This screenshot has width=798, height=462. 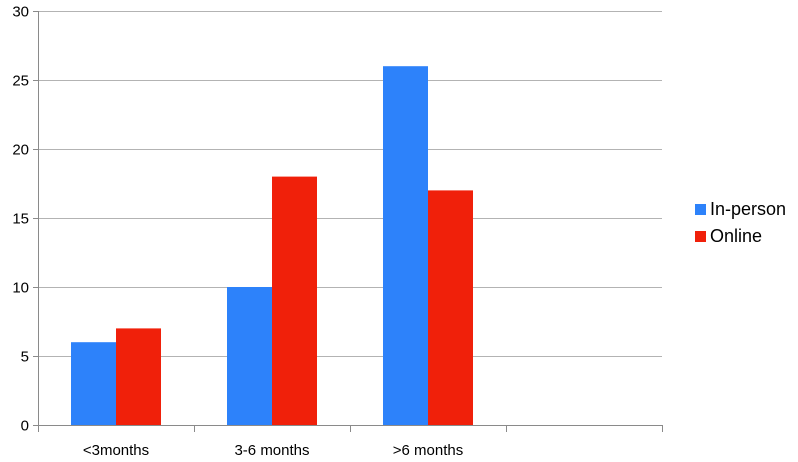 What do you see at coordinates (736, 236) in the screenshot?
I see `legend-label-online: Online` at bounding box center [736, 236].